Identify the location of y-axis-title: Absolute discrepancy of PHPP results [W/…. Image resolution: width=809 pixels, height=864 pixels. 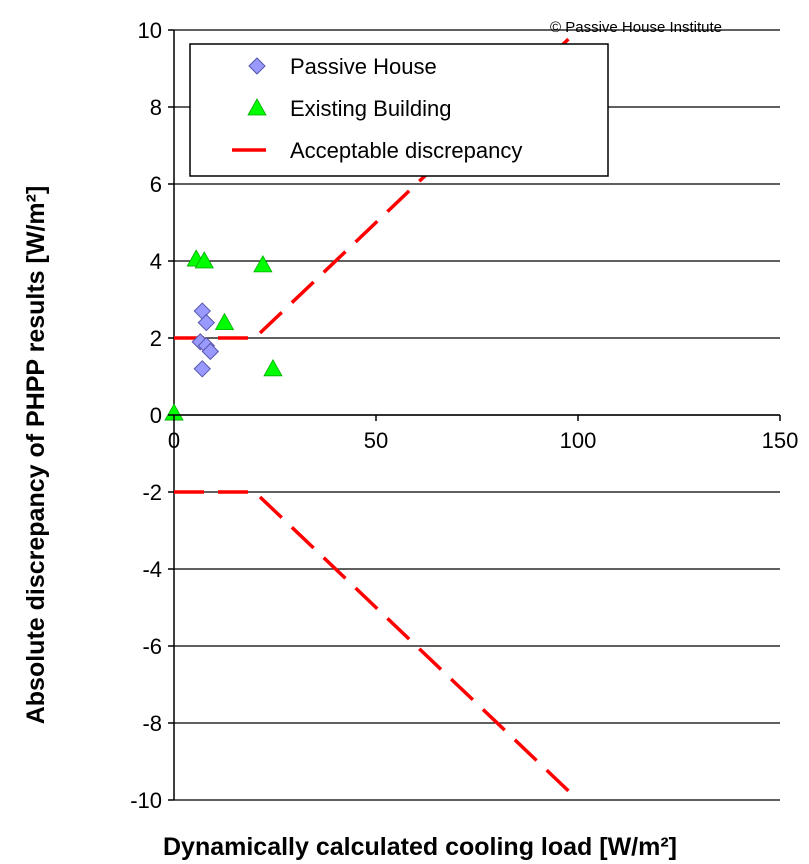
(36, 455).